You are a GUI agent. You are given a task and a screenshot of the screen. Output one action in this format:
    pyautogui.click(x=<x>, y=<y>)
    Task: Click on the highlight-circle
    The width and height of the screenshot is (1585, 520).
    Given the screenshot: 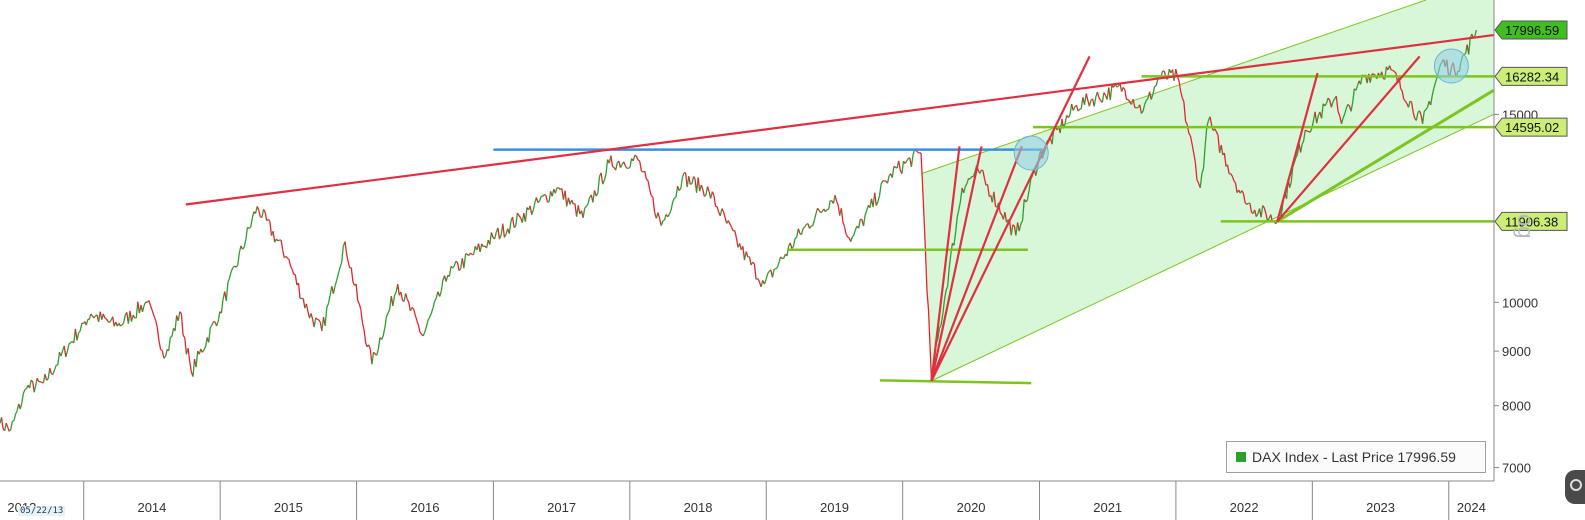 What is the action you would take?
    pyautogui.click(x=1451, y=66)
    